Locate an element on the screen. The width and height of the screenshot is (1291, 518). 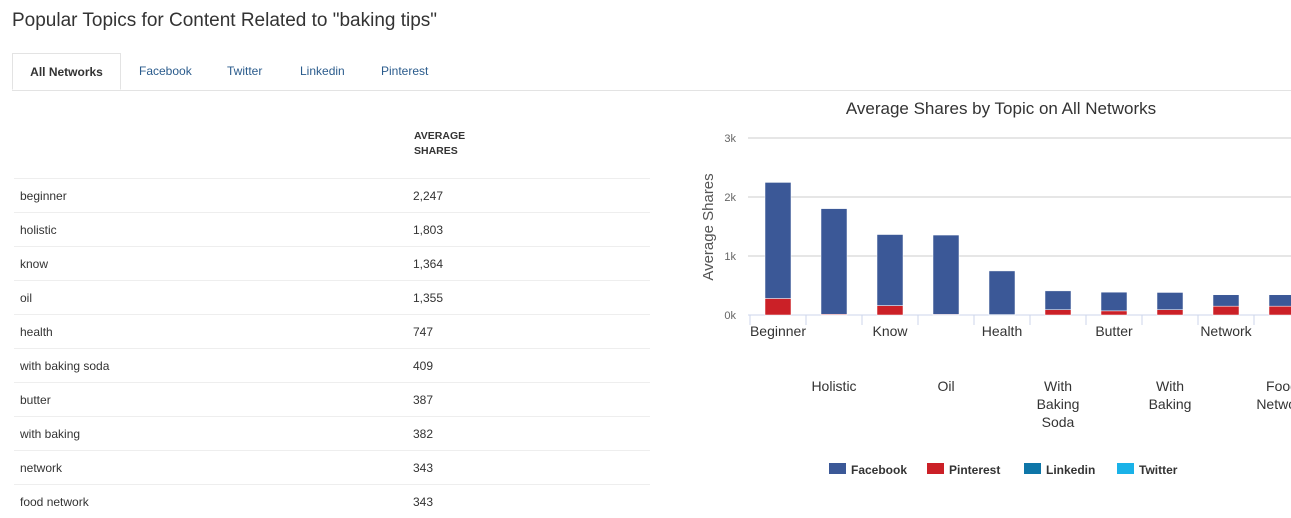
legend-item: Twitter is located at coordinates (1147, 469).